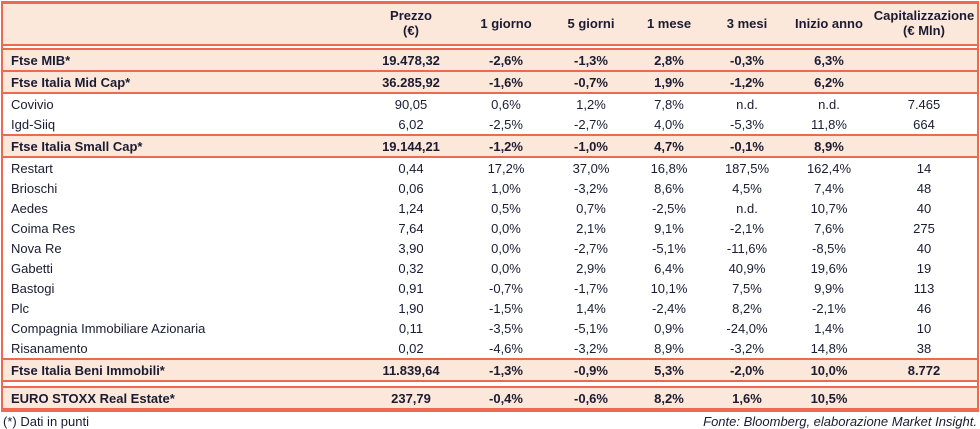  Describe the element at coordinates (591, 168) in the screenshot. I see `cell-5-giorni: 37,0%` at that location.